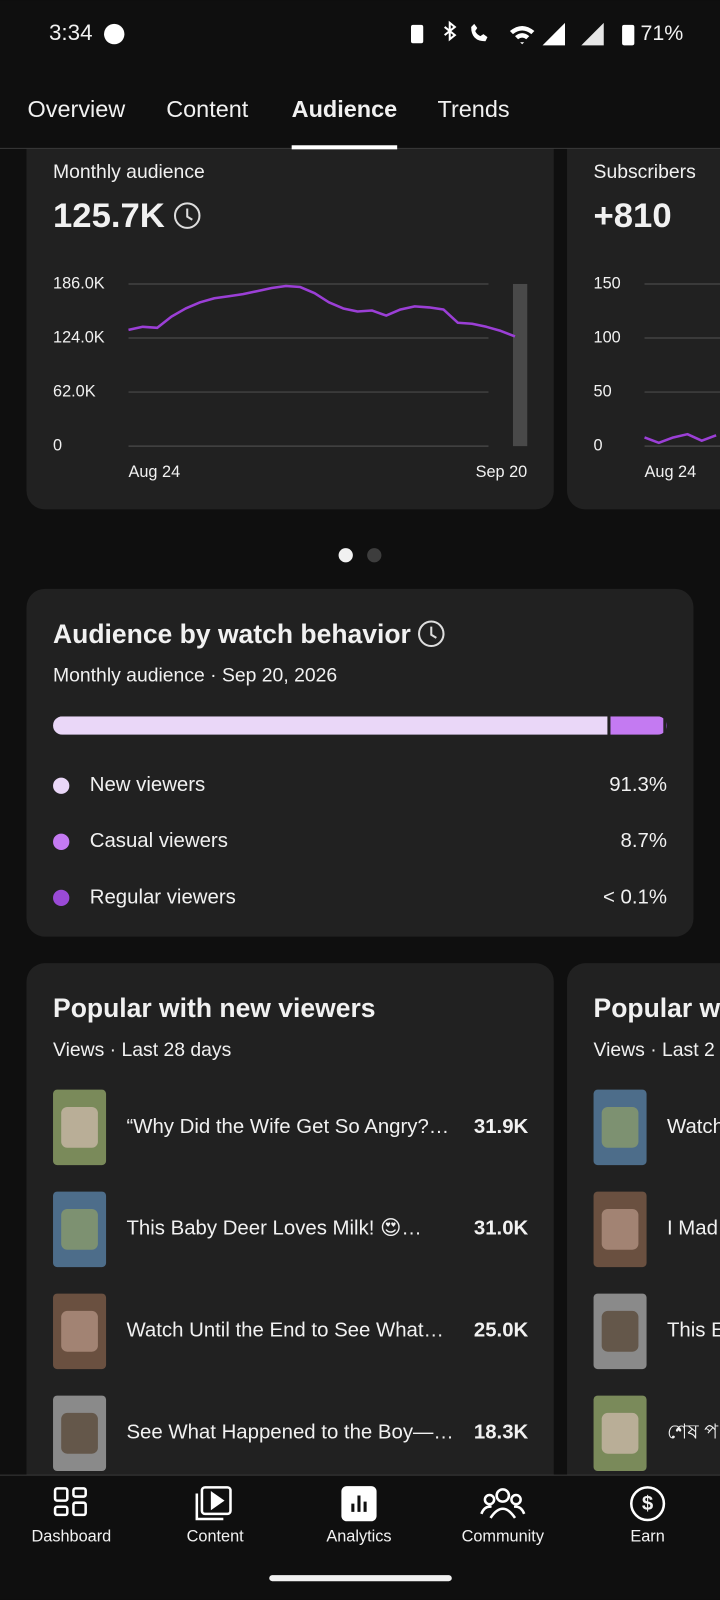  Describe the element at coordinates (72, 1537) in the screenshot. I see `nav-label: Dashboard` at that location.